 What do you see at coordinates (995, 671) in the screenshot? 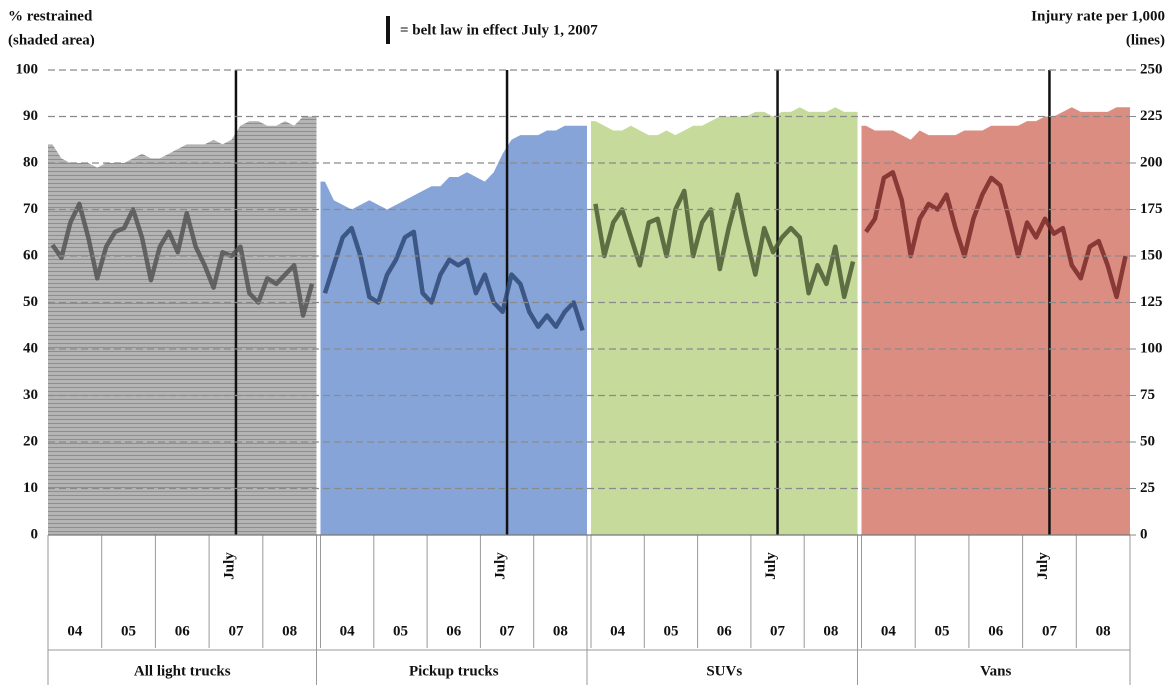
I see `panel-label: Vans` at bounding box center [995, 671].